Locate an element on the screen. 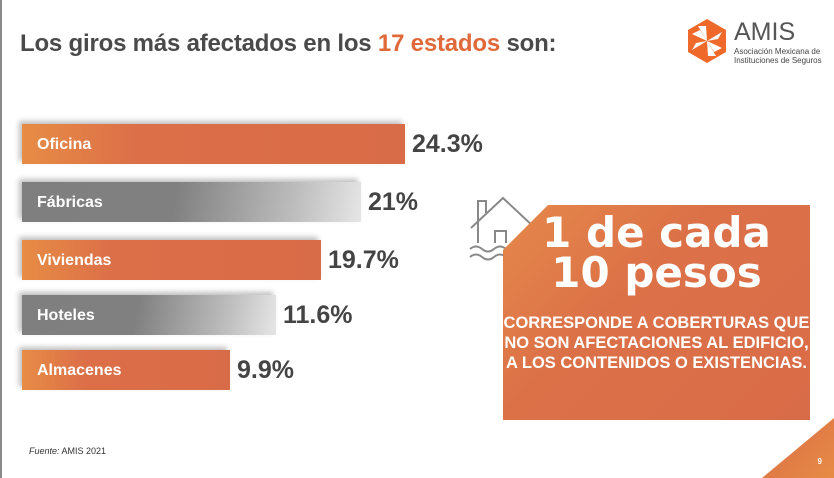 This screenshot has width=834, height=478. bar-oficina: Oficina is located at coordinates (213, 144).